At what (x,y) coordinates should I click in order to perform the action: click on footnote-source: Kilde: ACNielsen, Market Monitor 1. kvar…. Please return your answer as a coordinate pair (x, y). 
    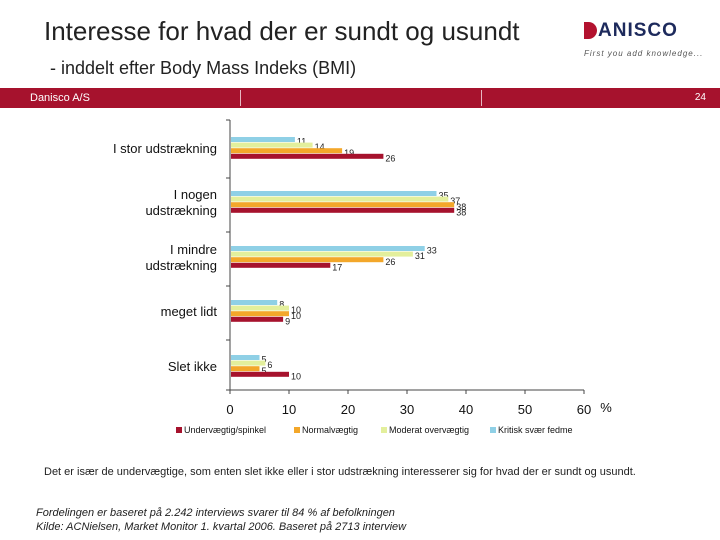
    Looking at the image, I should click on (221, 527).